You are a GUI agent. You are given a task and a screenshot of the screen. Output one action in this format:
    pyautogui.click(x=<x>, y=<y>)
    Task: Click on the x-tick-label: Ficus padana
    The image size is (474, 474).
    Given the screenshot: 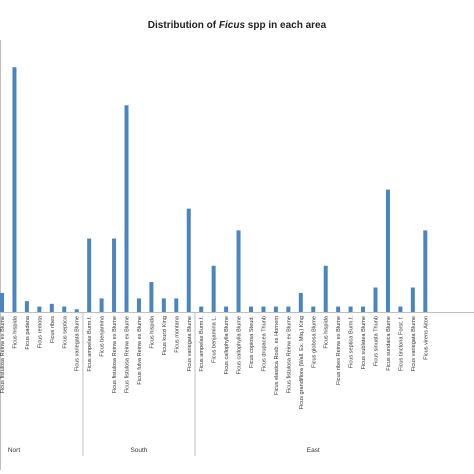 What is the action you would take?
    pyautogui.click(x=28, y=332)
    